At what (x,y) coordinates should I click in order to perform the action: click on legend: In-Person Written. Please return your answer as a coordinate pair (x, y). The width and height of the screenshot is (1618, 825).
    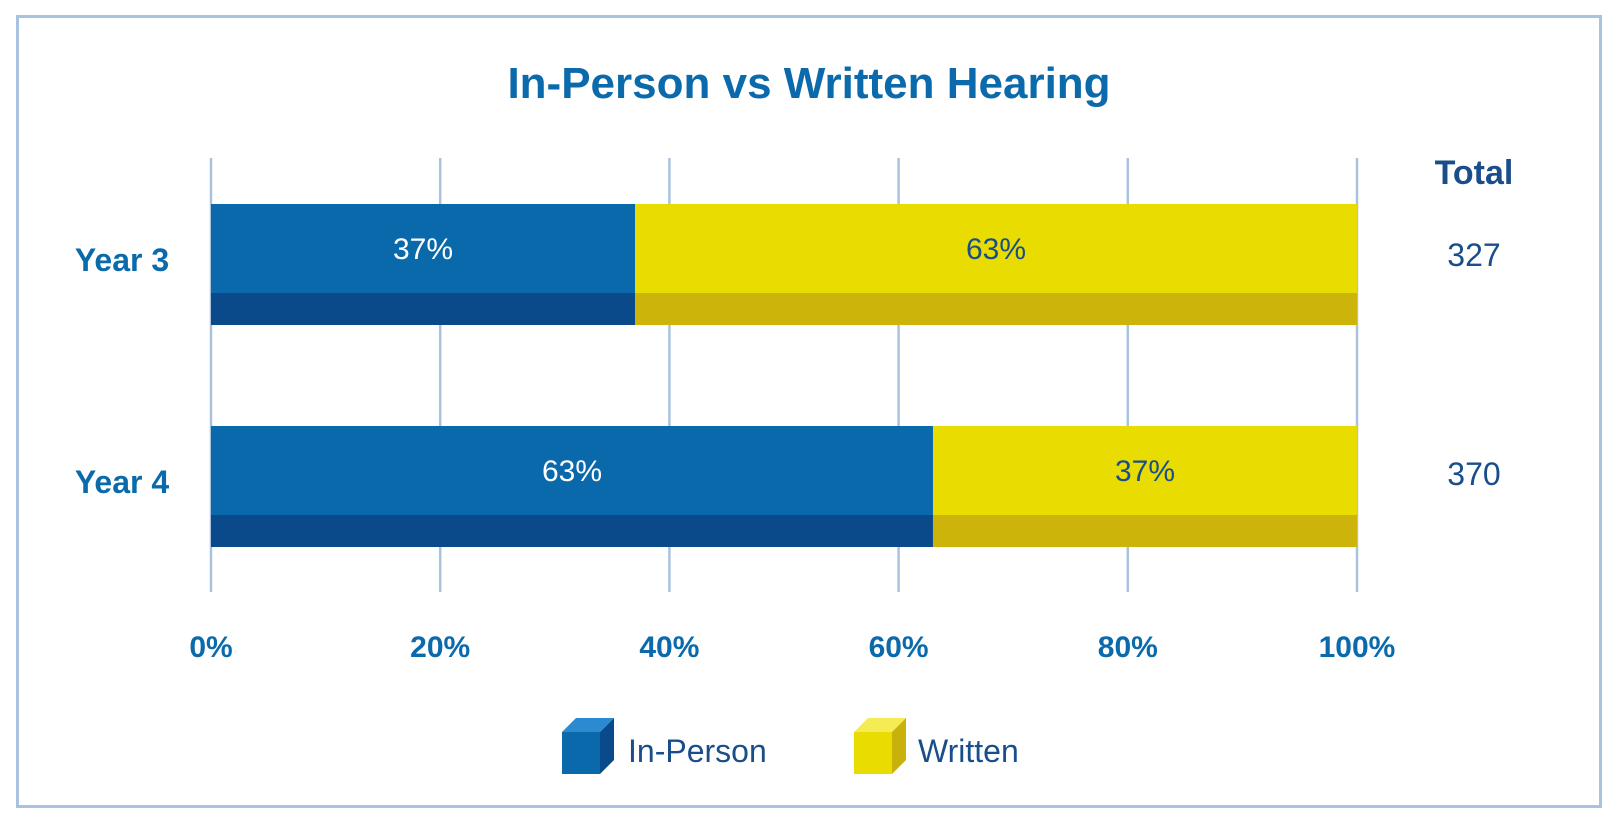
    Looking at the image, I should click on (790, 746).